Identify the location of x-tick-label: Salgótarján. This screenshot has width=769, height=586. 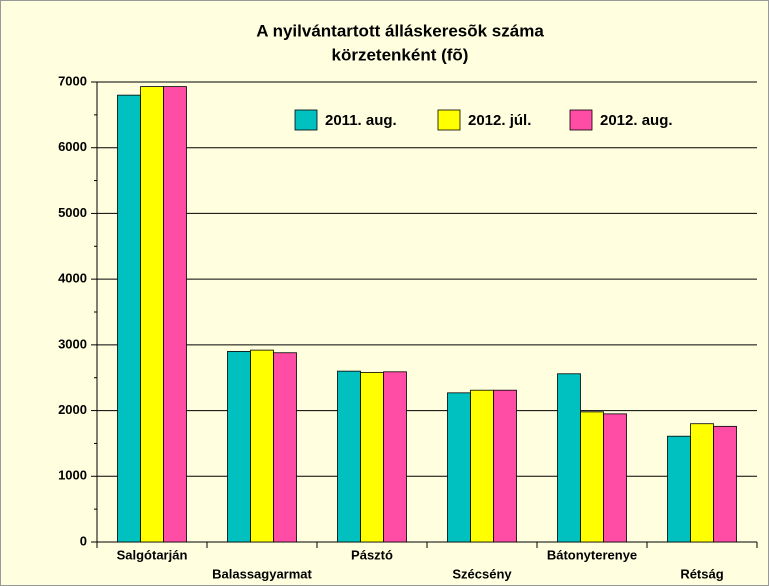
(152, 554).